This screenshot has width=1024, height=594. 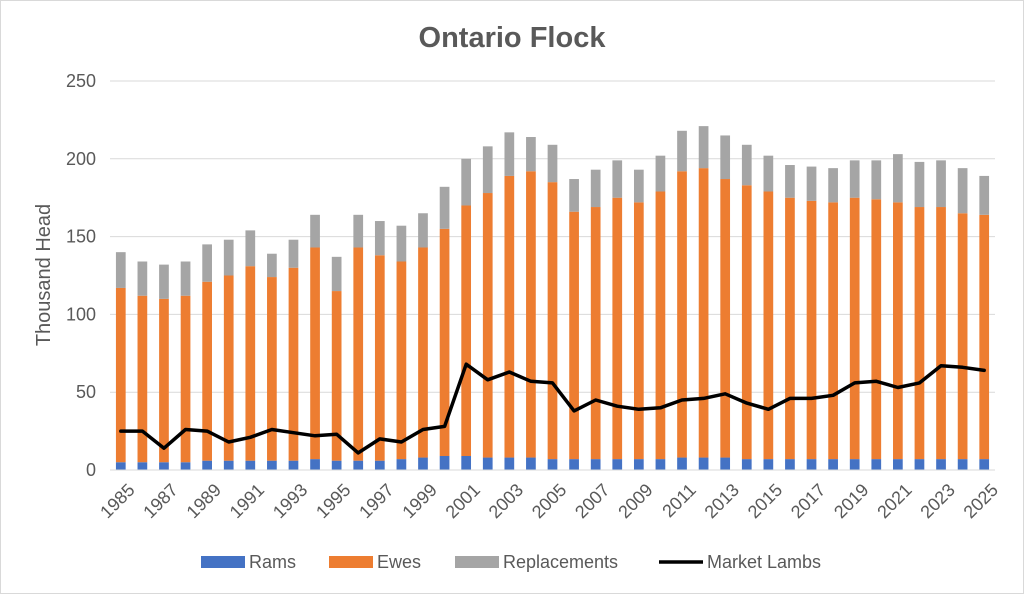 What do you see at coordinates (91, 470) in the screenshot?
I see `y-tick-label: 0` at bounding box center [91, 470].